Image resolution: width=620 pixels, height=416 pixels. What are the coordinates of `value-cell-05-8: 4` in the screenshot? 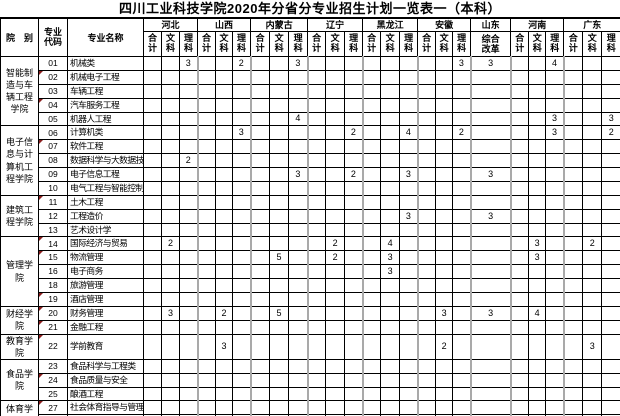 It's located at (298, 119).